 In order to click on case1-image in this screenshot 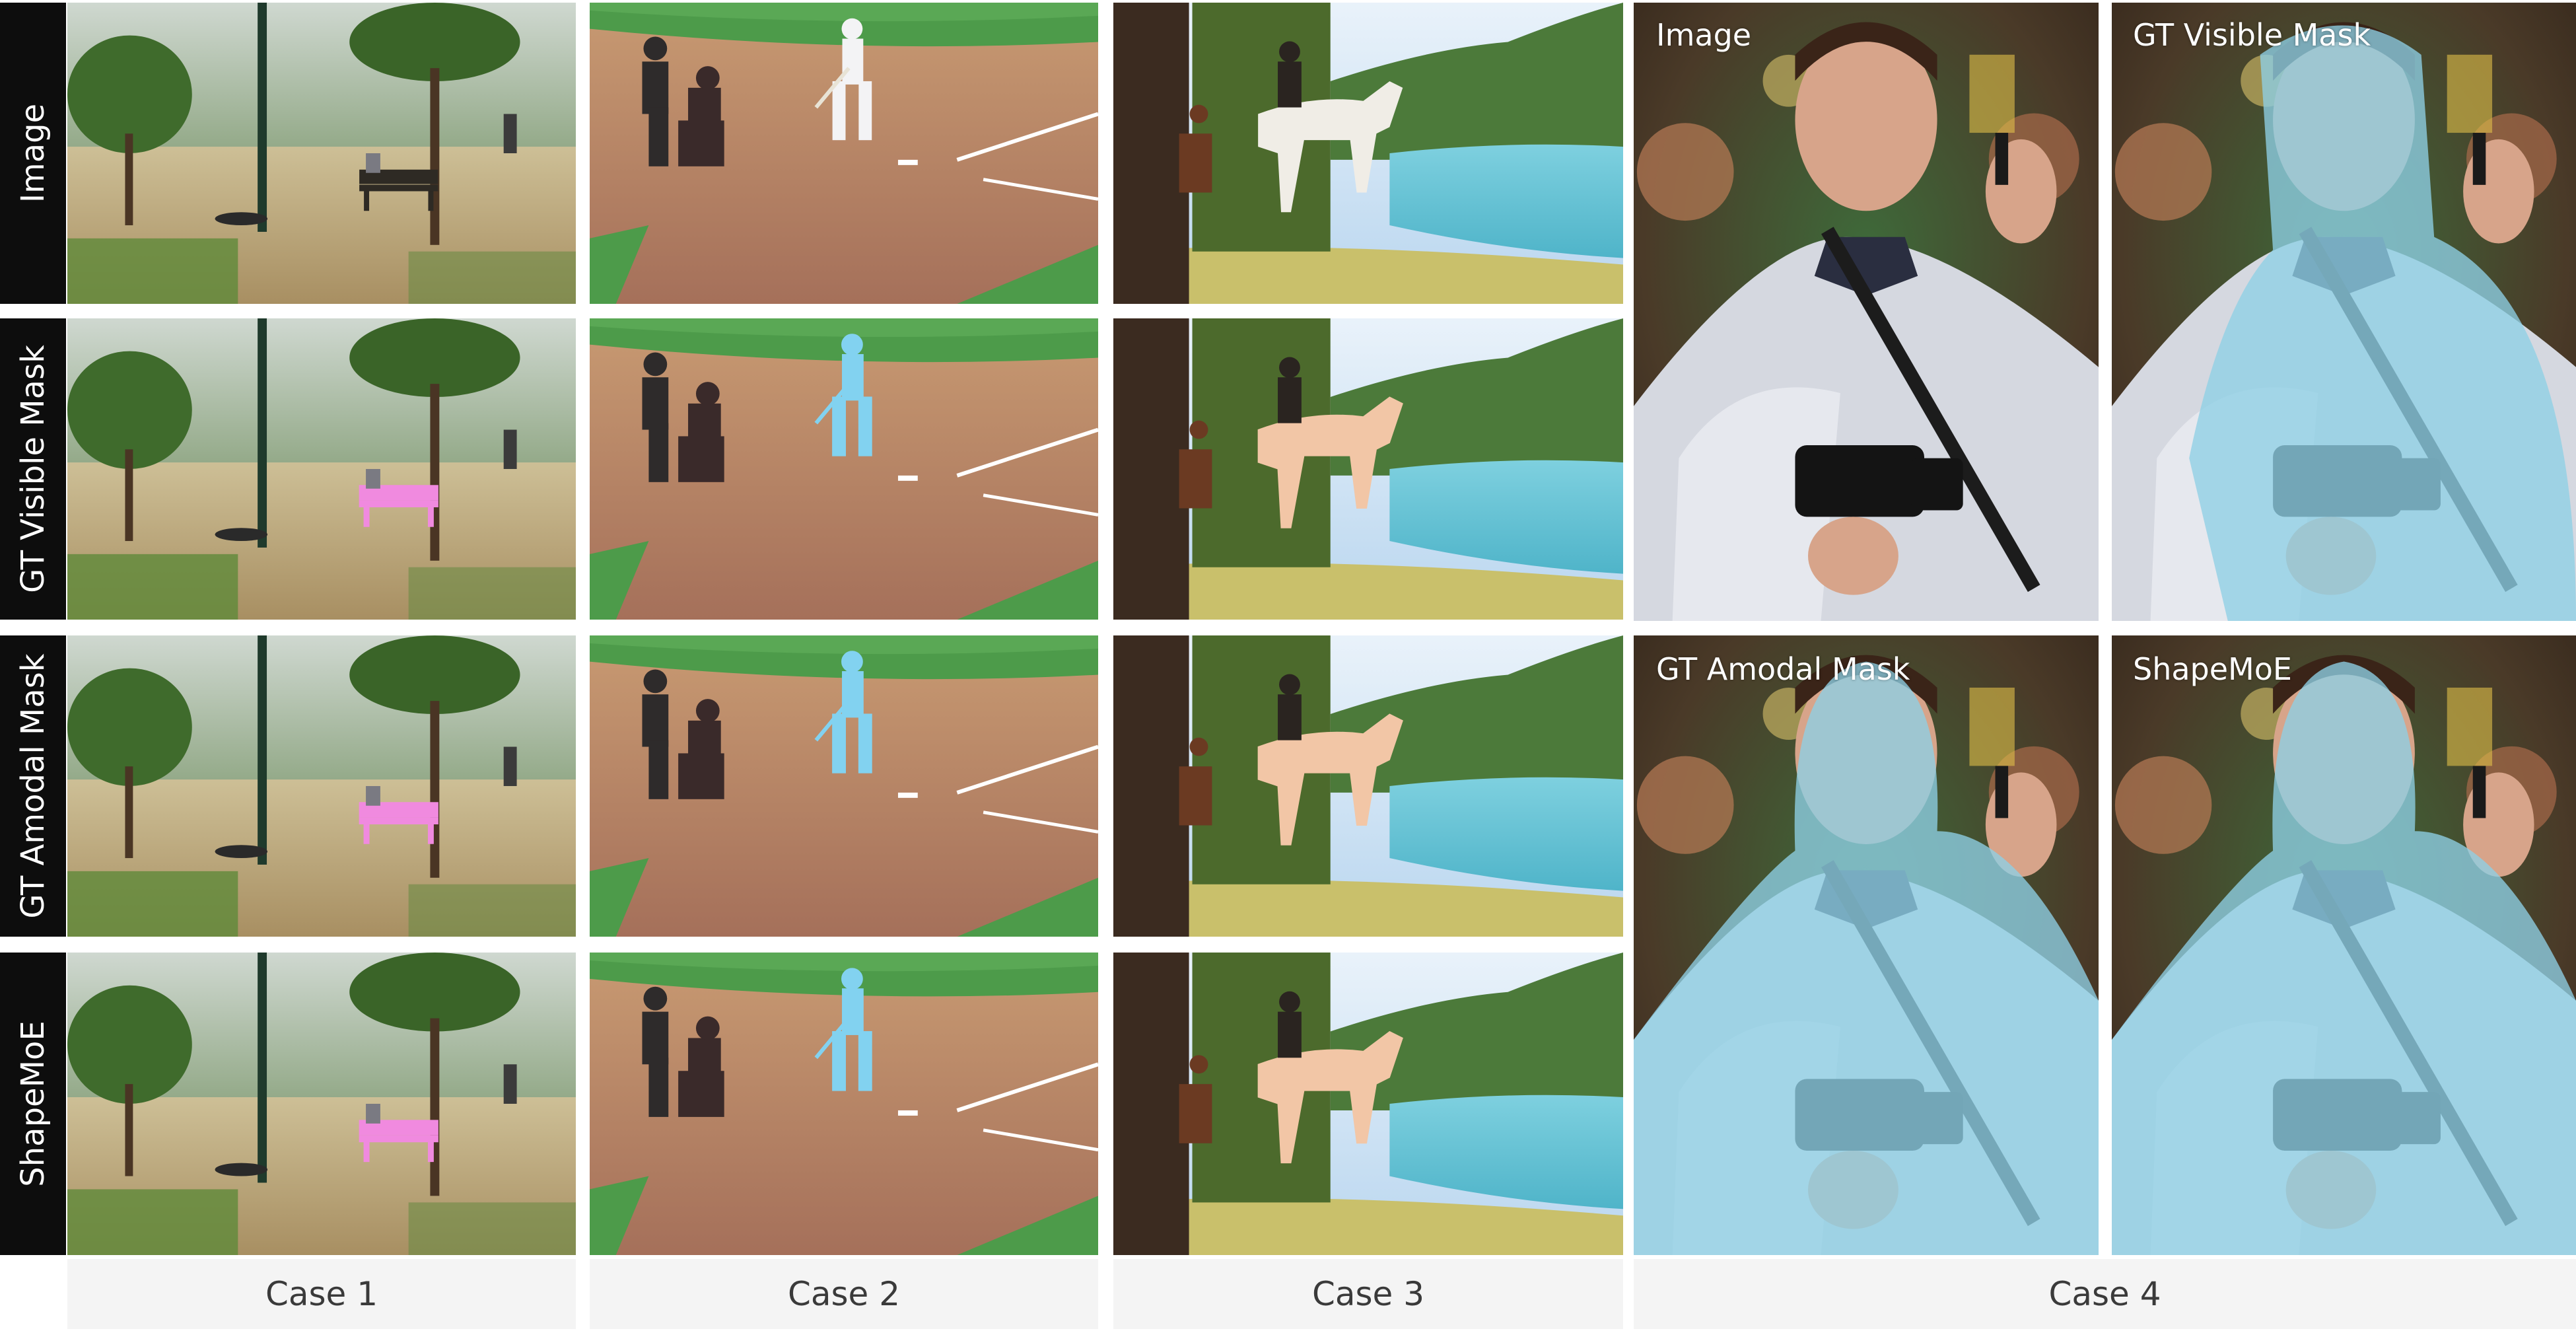, I will do `click(322, 153)`.